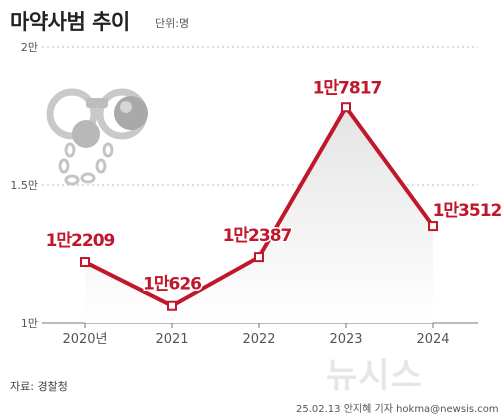  I want to click on watermark: 뉴시스, so click(374, 376).